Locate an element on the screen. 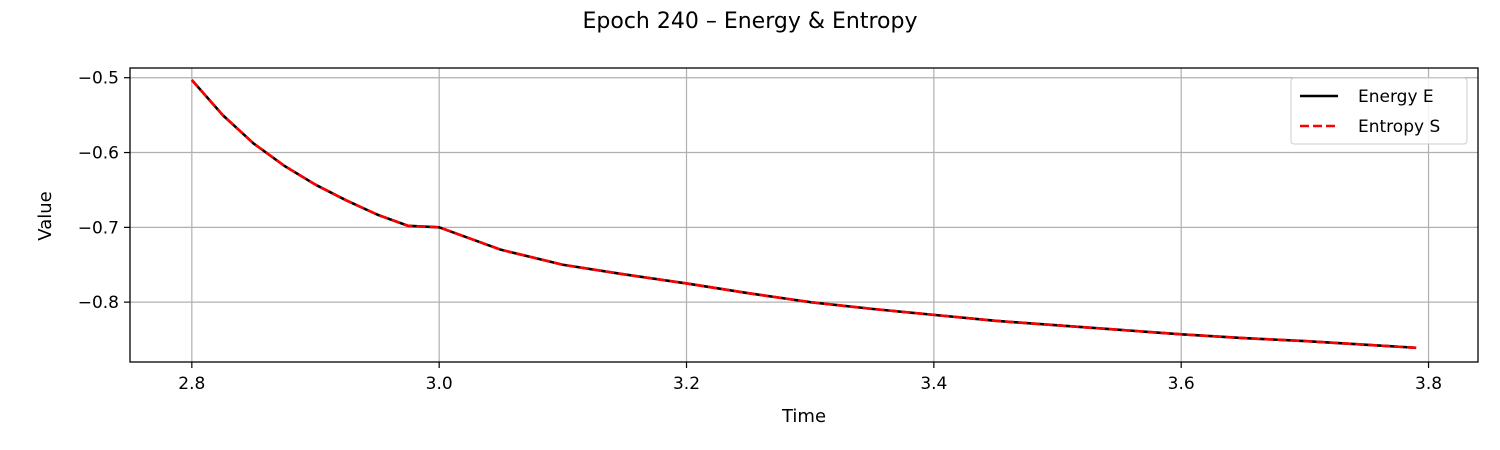 This screenshot has width=1500, height=450. x-axis-label: Time is located at coordinates (803, 416).